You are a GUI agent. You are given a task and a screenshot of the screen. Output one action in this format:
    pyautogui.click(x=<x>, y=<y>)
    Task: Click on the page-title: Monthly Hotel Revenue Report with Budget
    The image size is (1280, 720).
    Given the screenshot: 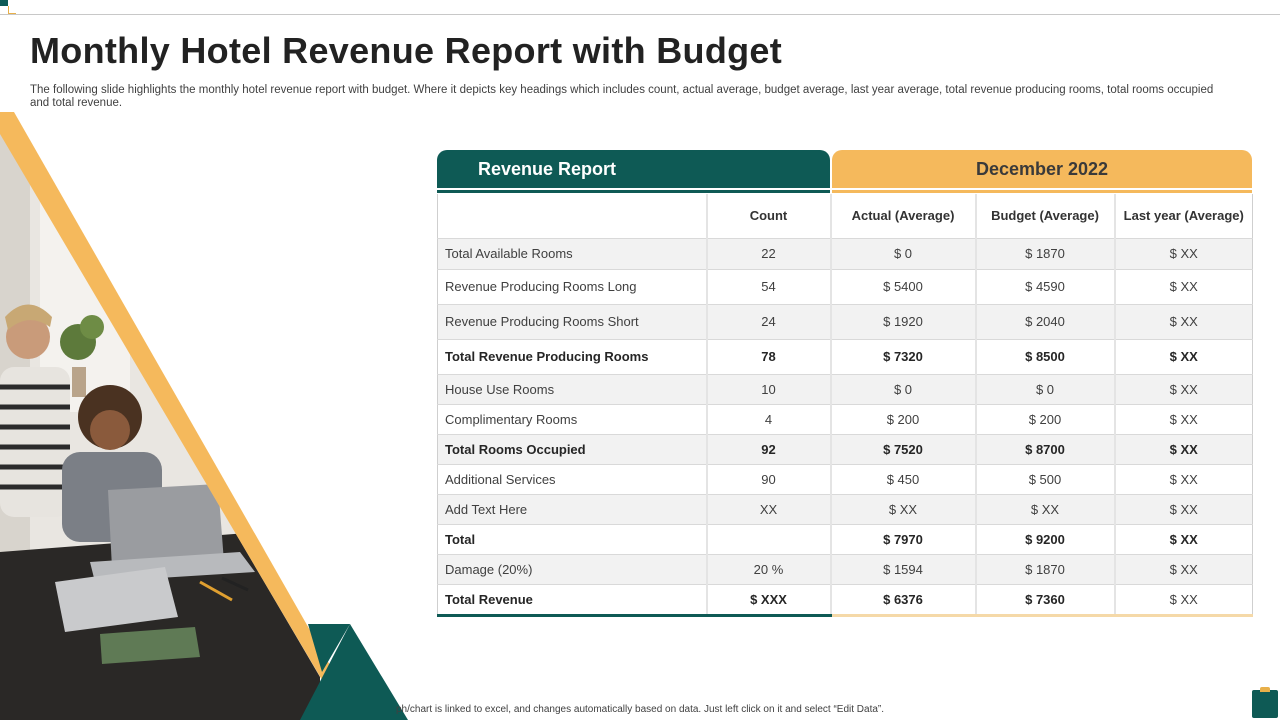 What is the action you would take?
    pyautogui.click(x=406, y=50)
    